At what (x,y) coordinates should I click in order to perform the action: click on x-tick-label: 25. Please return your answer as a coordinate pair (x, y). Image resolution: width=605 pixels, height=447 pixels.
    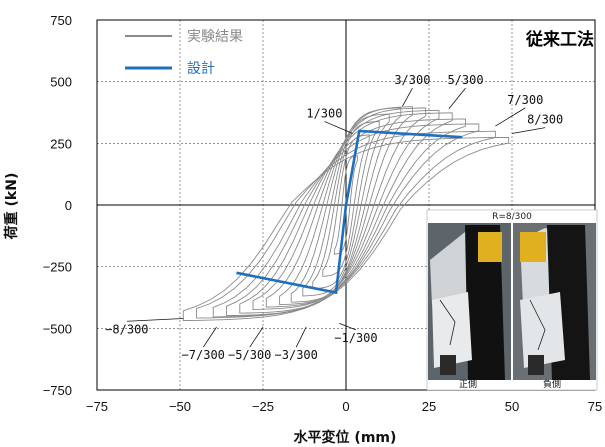
    Looking at the image, I should click on (429, 406).